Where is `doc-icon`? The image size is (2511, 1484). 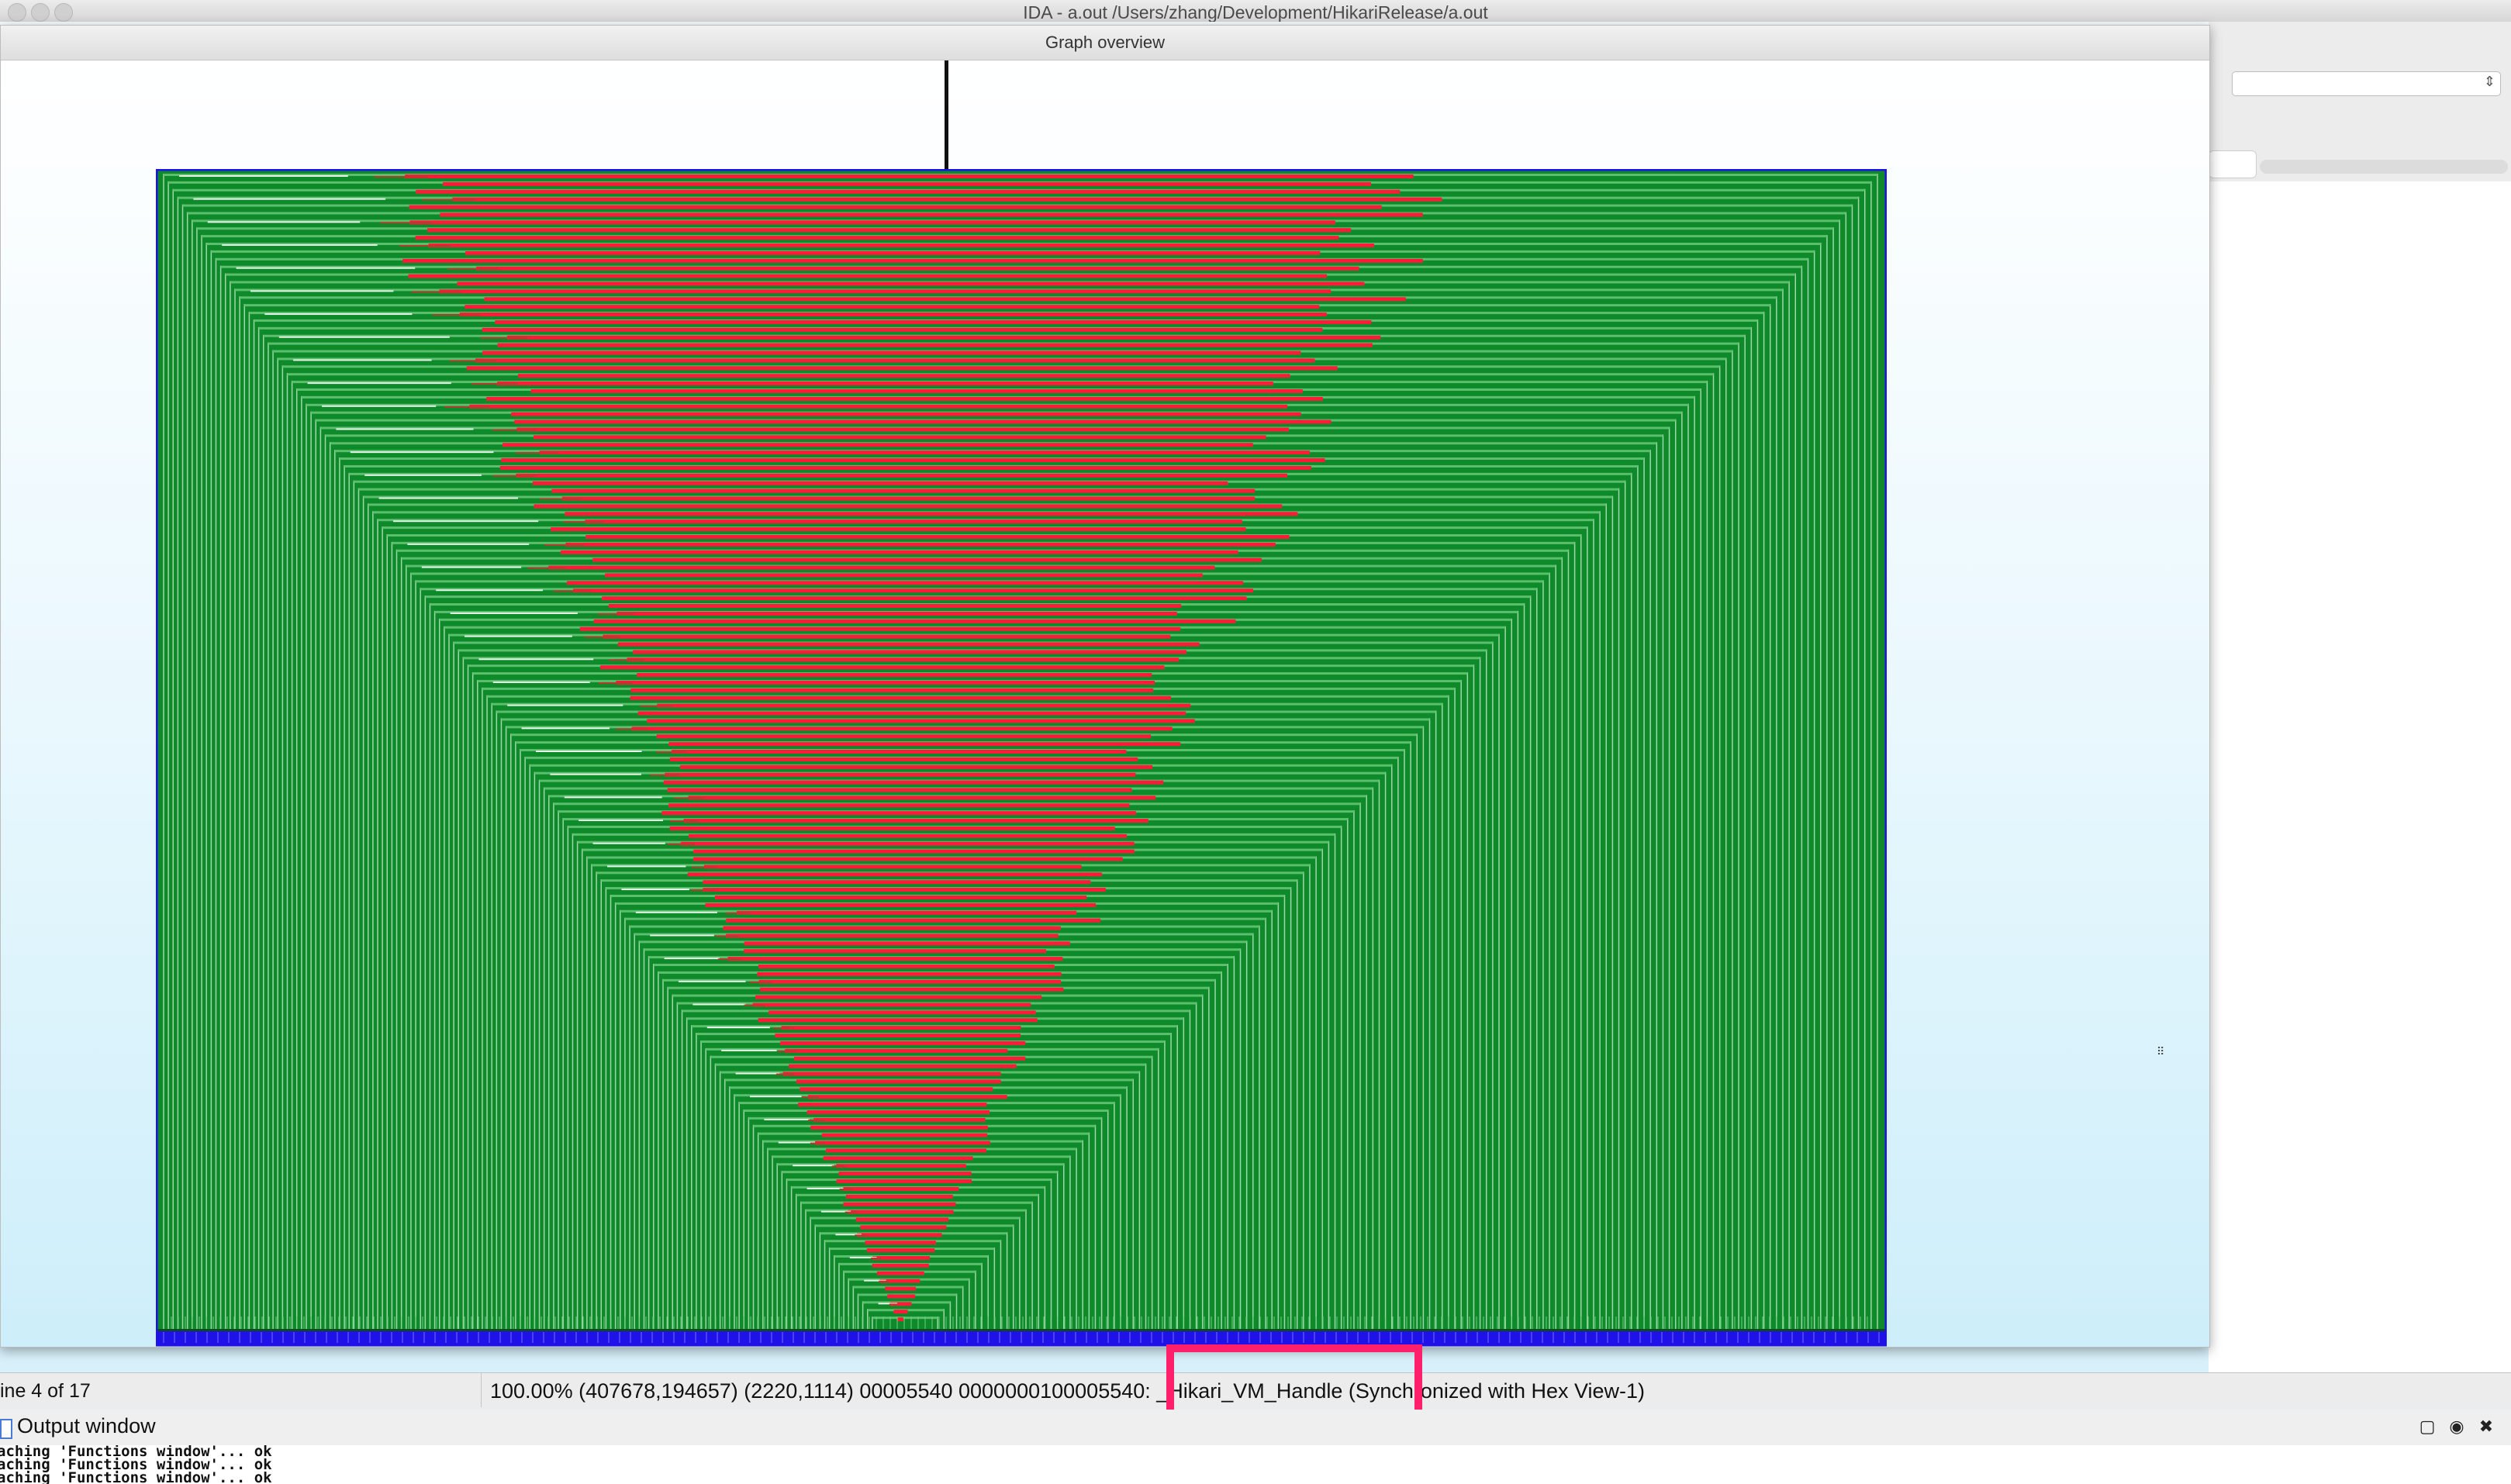
doc-icon is located at coordinates (6, 1429).